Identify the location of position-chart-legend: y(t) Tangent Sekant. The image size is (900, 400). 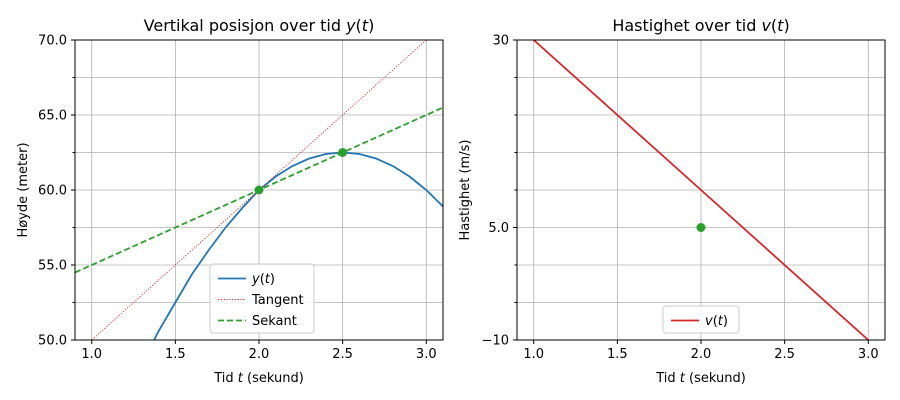
(262, 298).